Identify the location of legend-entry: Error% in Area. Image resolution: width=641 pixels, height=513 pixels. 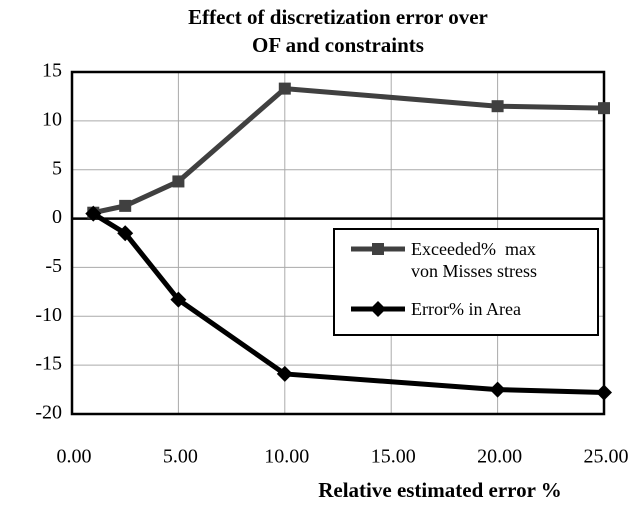
(457, 309).